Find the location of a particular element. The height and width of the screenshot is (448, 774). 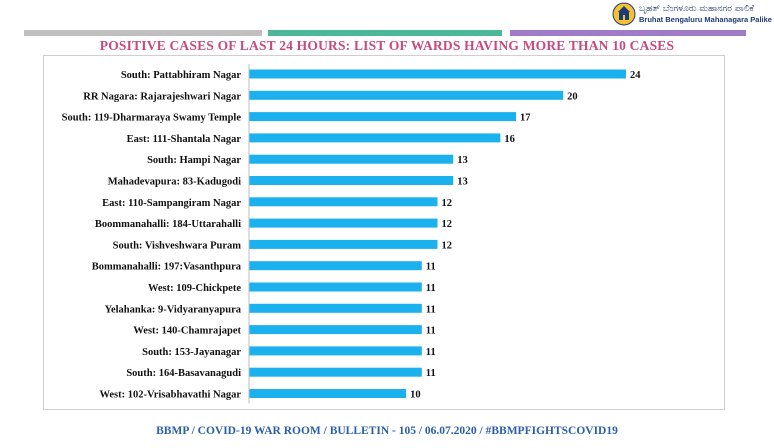

category-label: South: 119-Dharmaraya Swamy Temple is located at coordinates (152, 118).